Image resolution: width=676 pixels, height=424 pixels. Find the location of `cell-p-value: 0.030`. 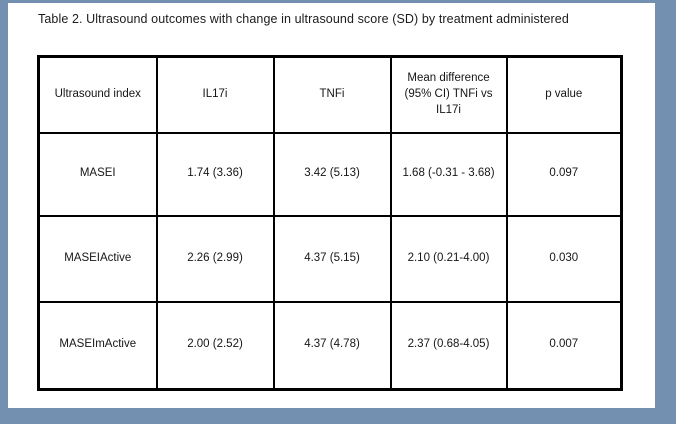

cell-p-value: 0.030 is located at coordinates (564, 258).